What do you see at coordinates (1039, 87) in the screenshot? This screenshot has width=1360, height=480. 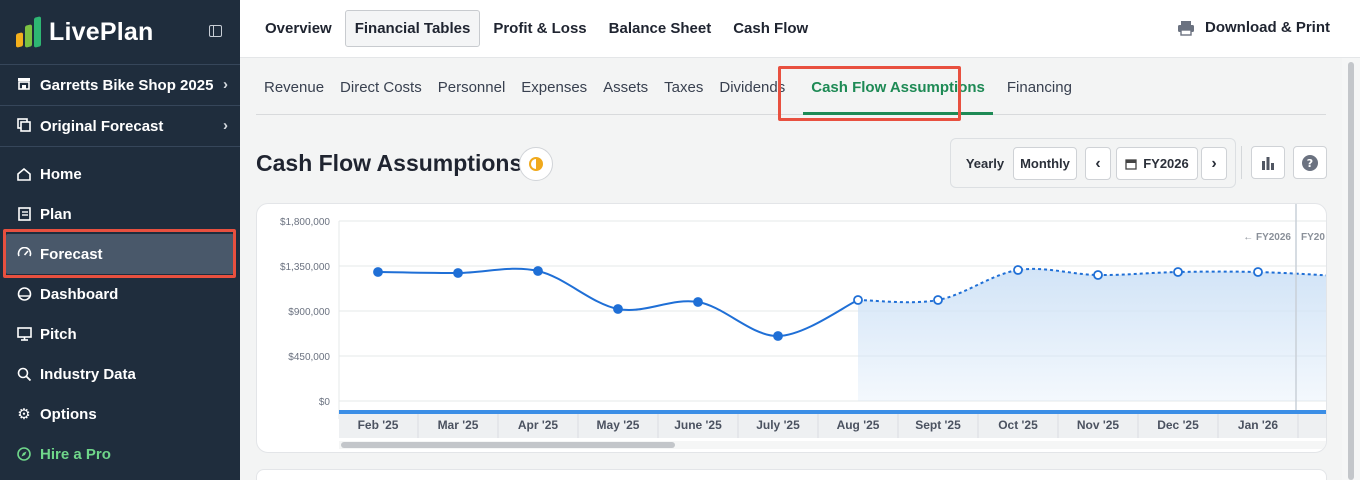 I see `subtab-financing: Financing` at bounding box center [1039, 87].